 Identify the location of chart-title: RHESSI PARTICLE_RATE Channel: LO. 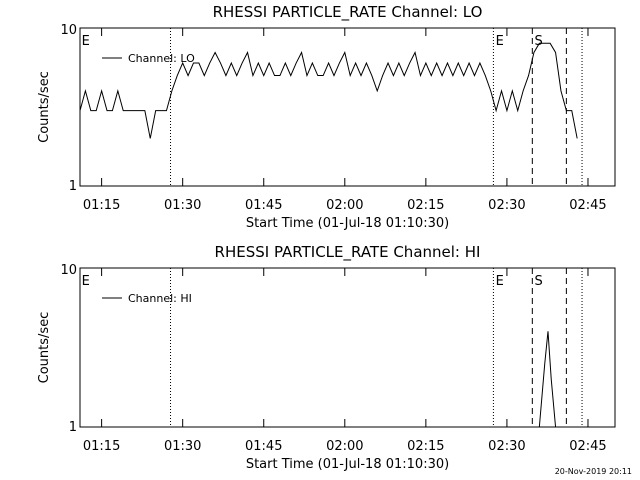
(348, 12).